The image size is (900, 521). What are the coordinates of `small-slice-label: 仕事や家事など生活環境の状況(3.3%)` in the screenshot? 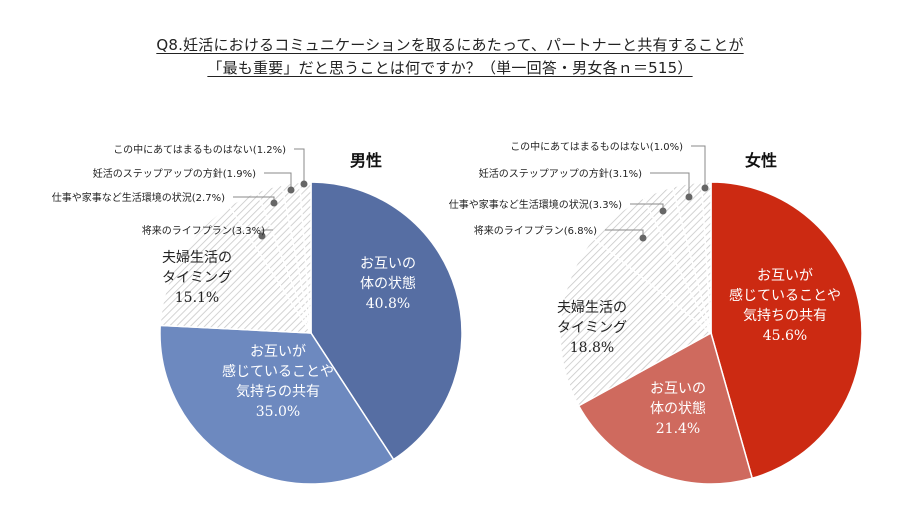 It's located at (535, 204).